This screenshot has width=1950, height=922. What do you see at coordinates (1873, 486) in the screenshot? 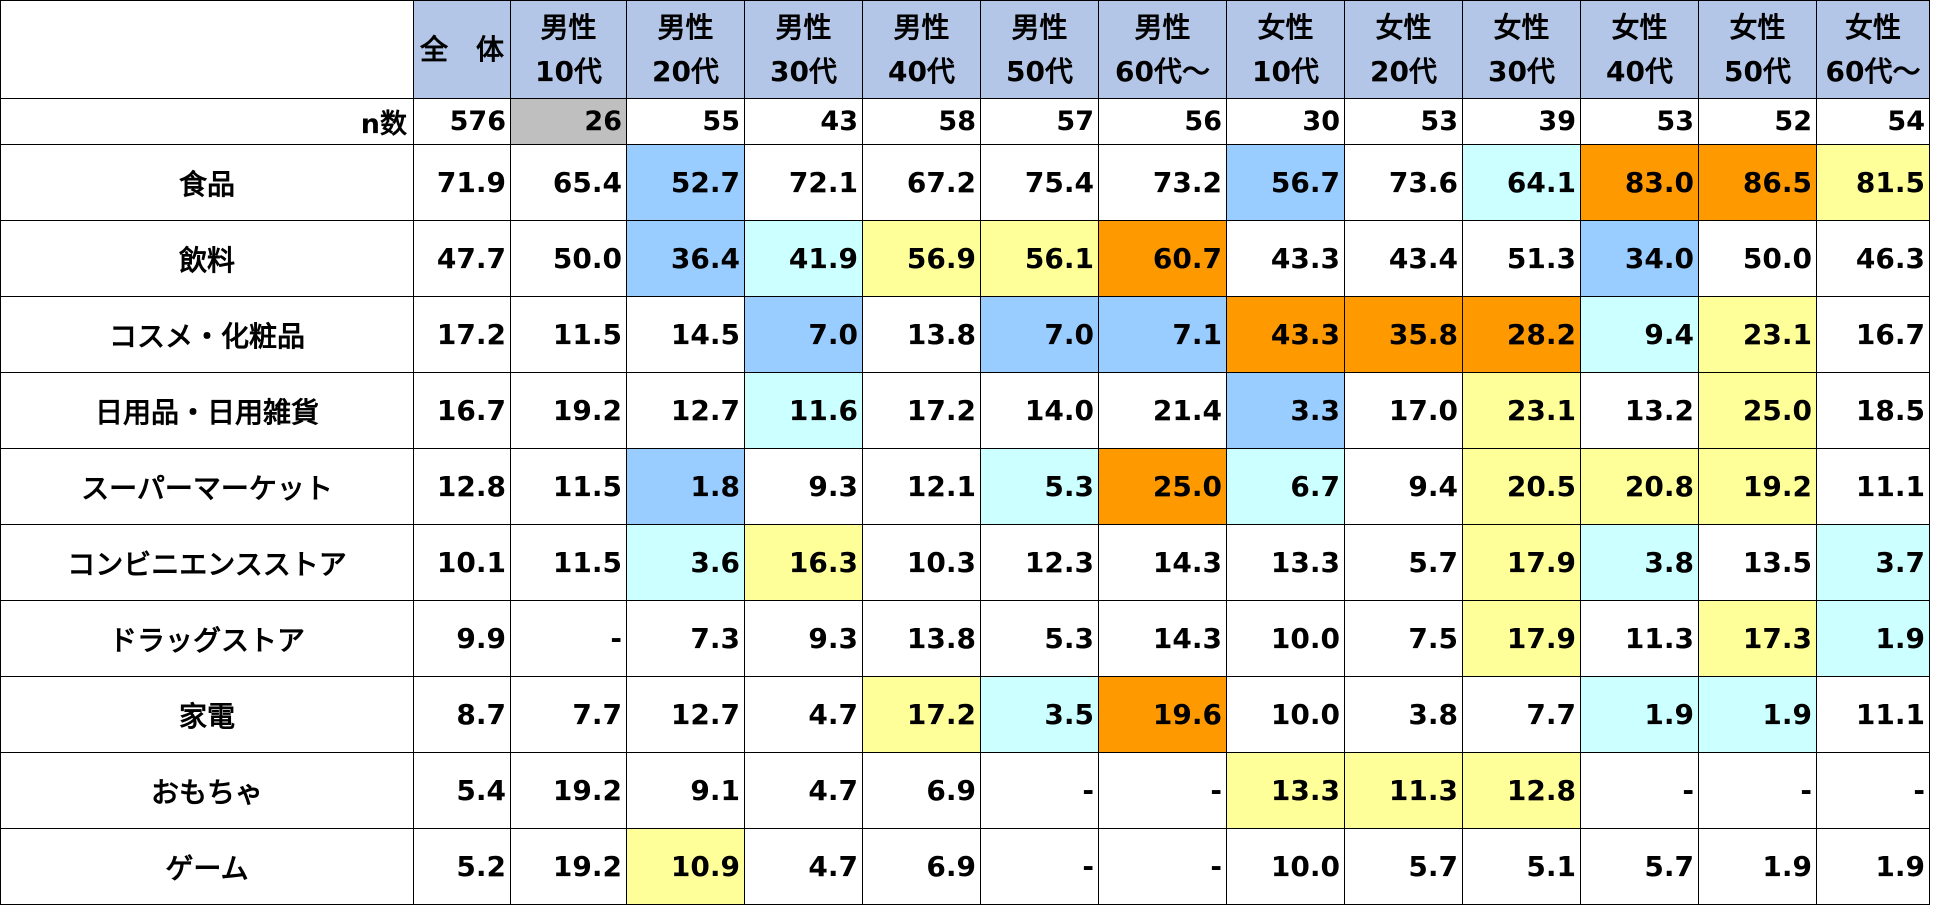
I see `value-cell: 11.1` at bounding box center [1873, 486].